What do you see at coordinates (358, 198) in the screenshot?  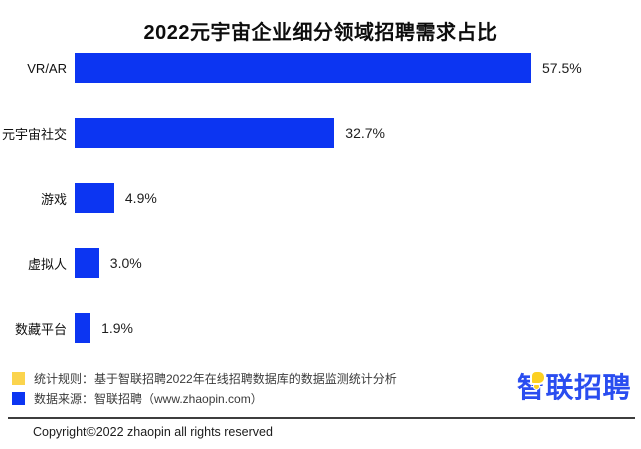 I see `bar-track: 4.9%` at bounding box center [358, 198].